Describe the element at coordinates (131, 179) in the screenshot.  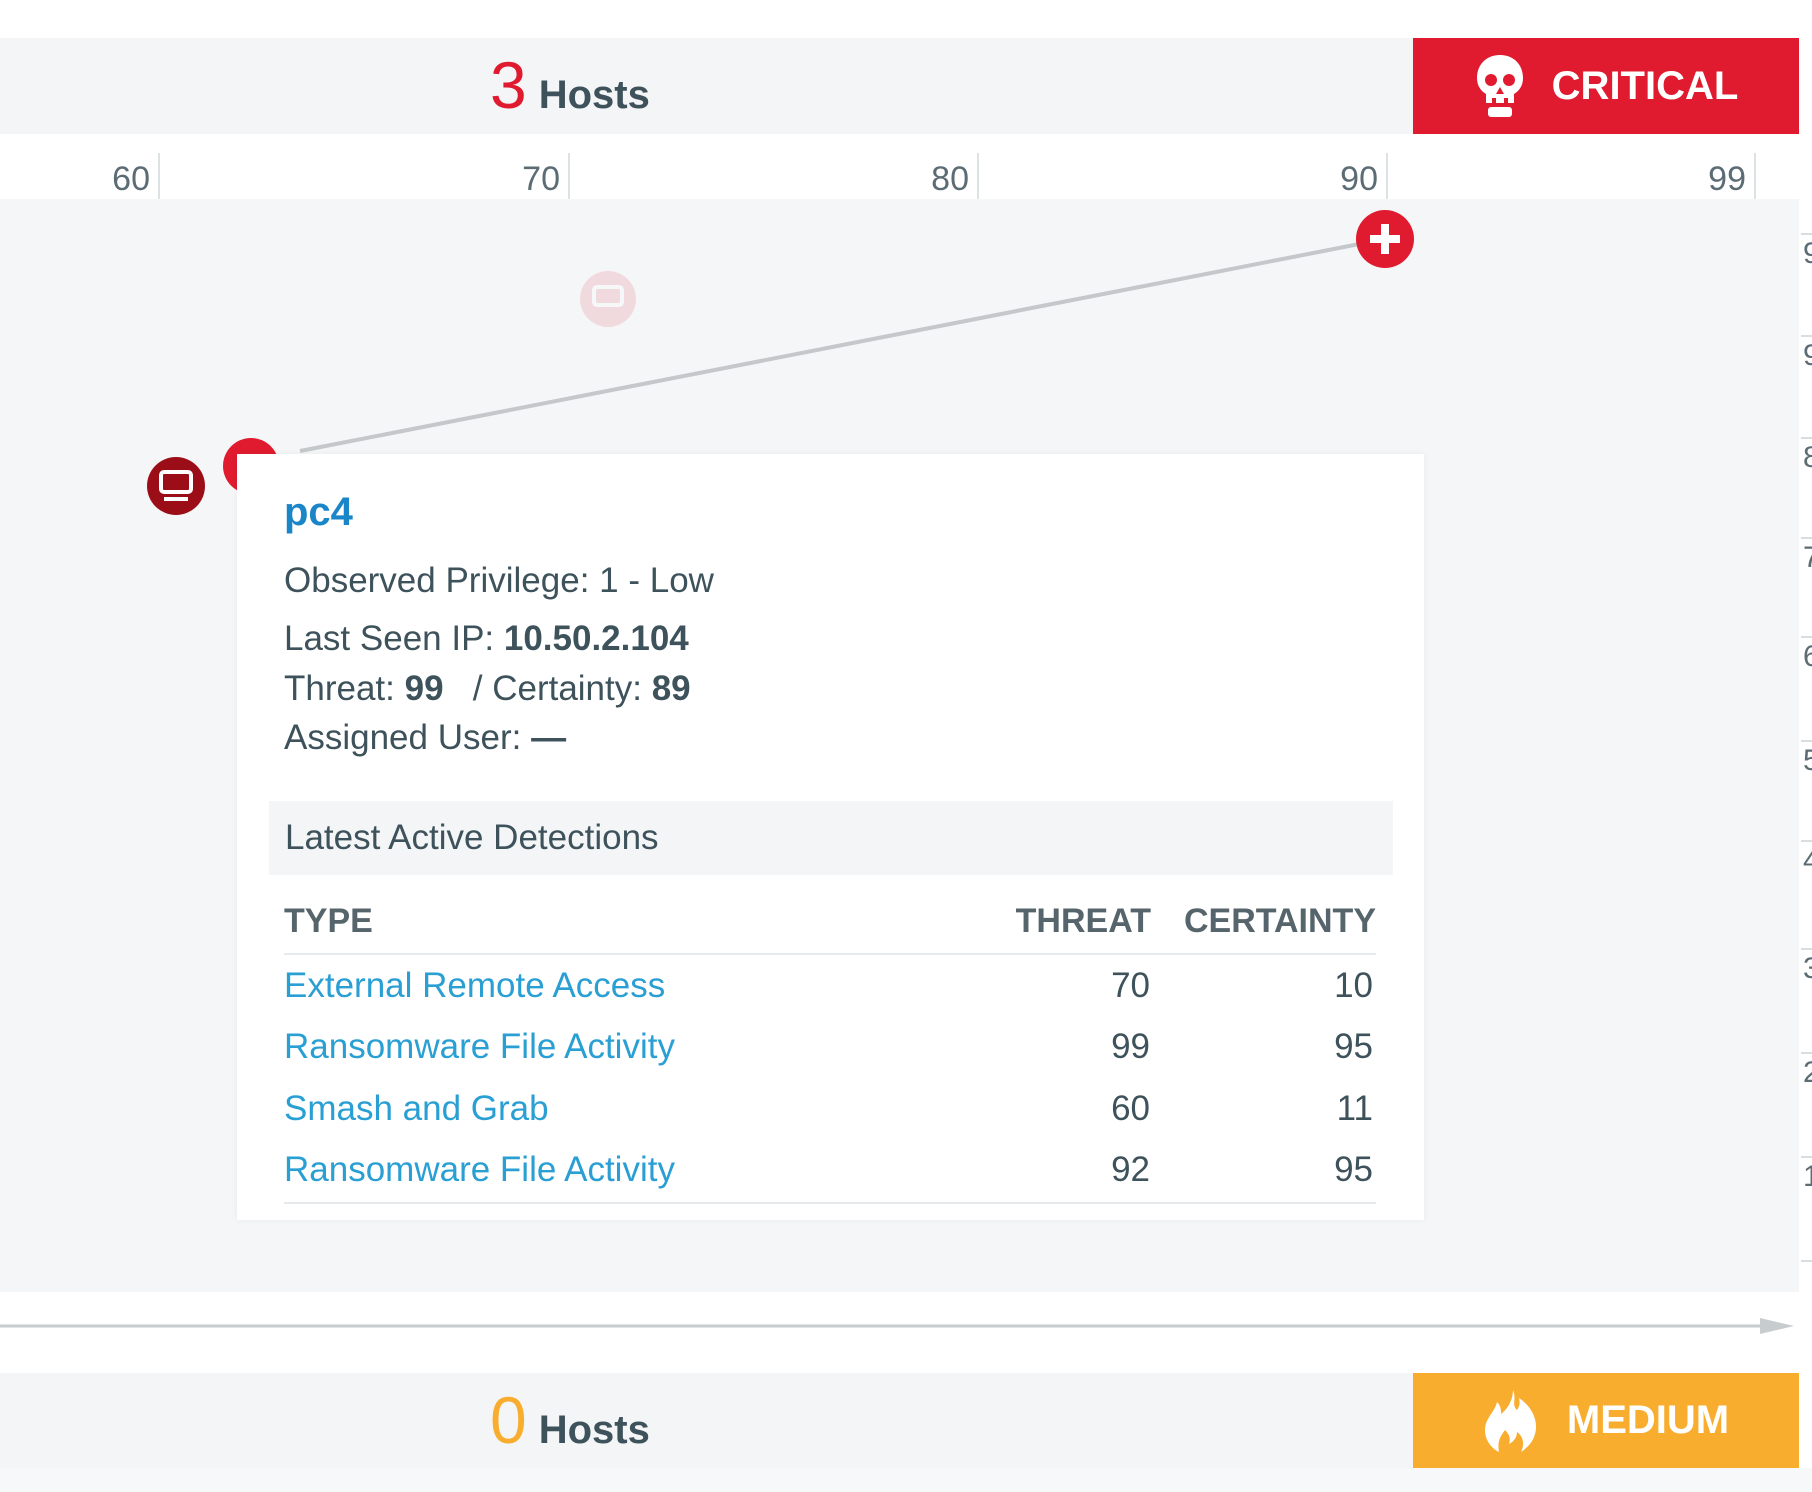
I see `x-tick-label: 60` at that location.